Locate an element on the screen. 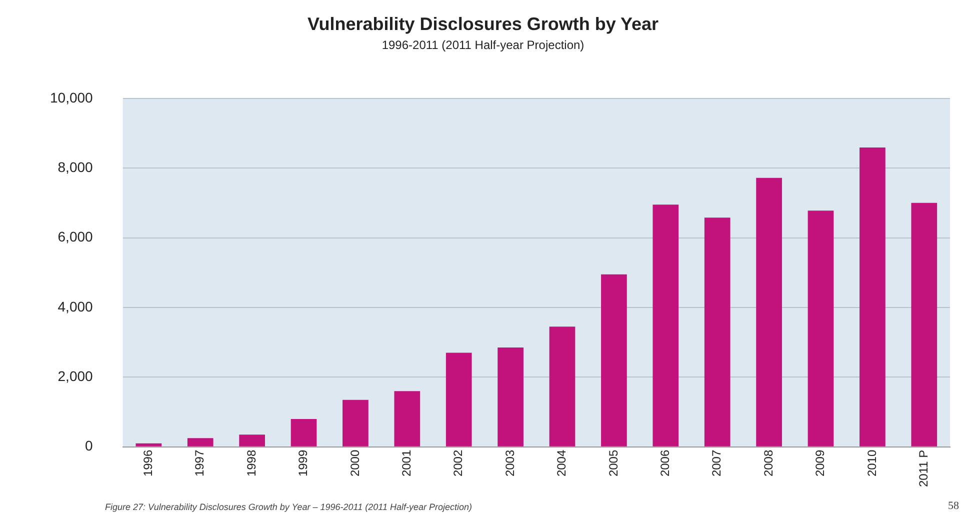 This screenshot has height=525, width=966. x-tick-label: 1998 is located at coordinates (251, 463).